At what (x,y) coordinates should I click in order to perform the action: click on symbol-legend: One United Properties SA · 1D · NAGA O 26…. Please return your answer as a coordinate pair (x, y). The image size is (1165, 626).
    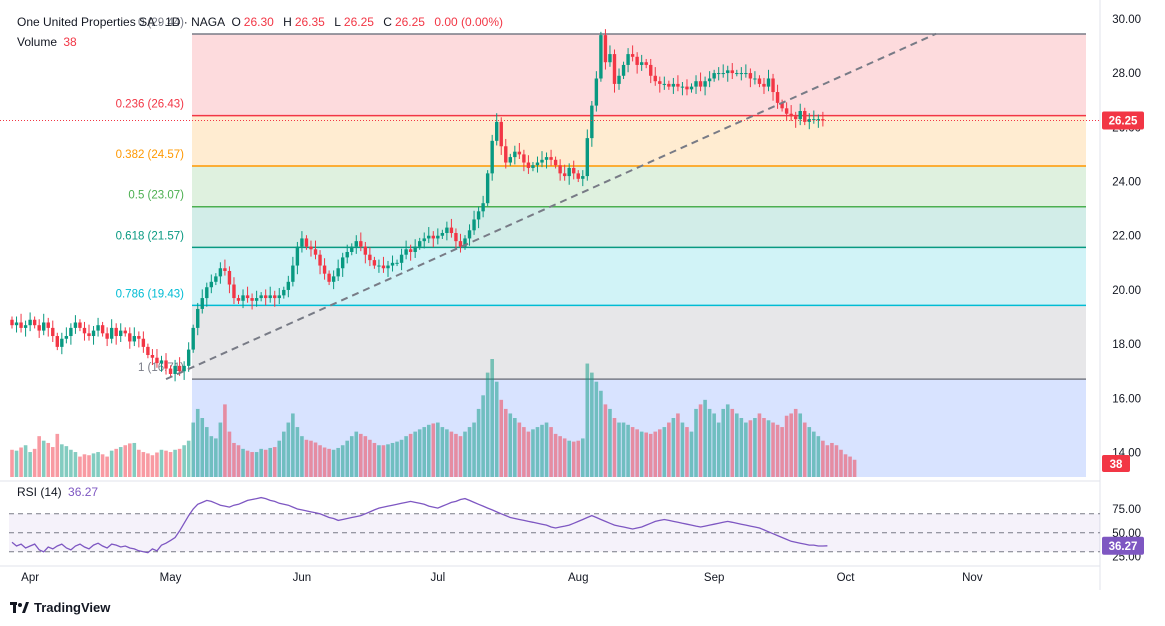
    Looking at the image, I should click on (261, 22).